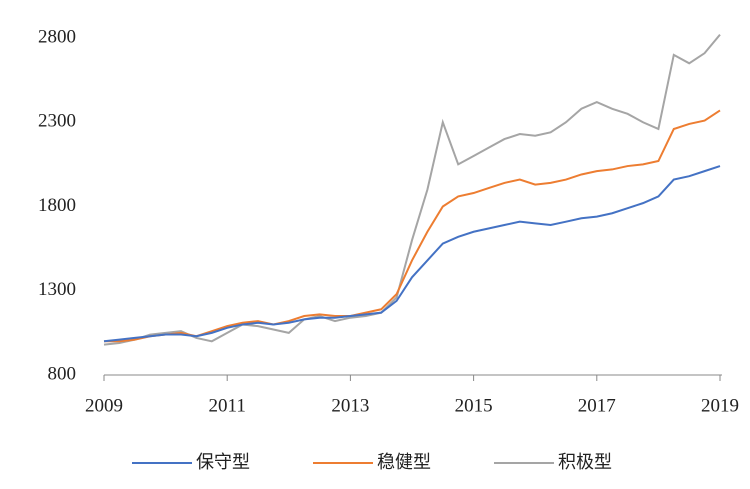 This screenshot has width=750, height=489. What do you see at coordinates (62, 373) in the screenshot?
I see `y-tick-label: 800` at bounding box center [62, 373].